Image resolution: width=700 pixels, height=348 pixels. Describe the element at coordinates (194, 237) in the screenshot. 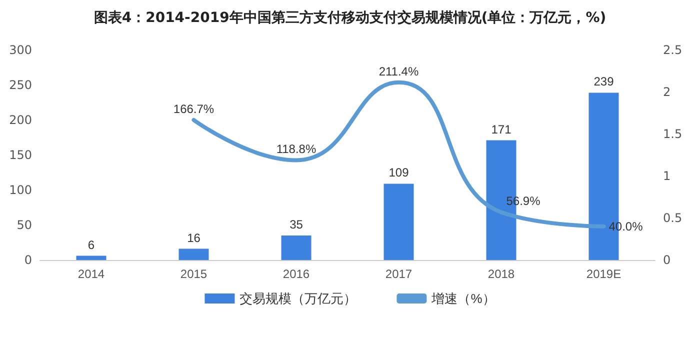

I see `data-label: 16` at that location.